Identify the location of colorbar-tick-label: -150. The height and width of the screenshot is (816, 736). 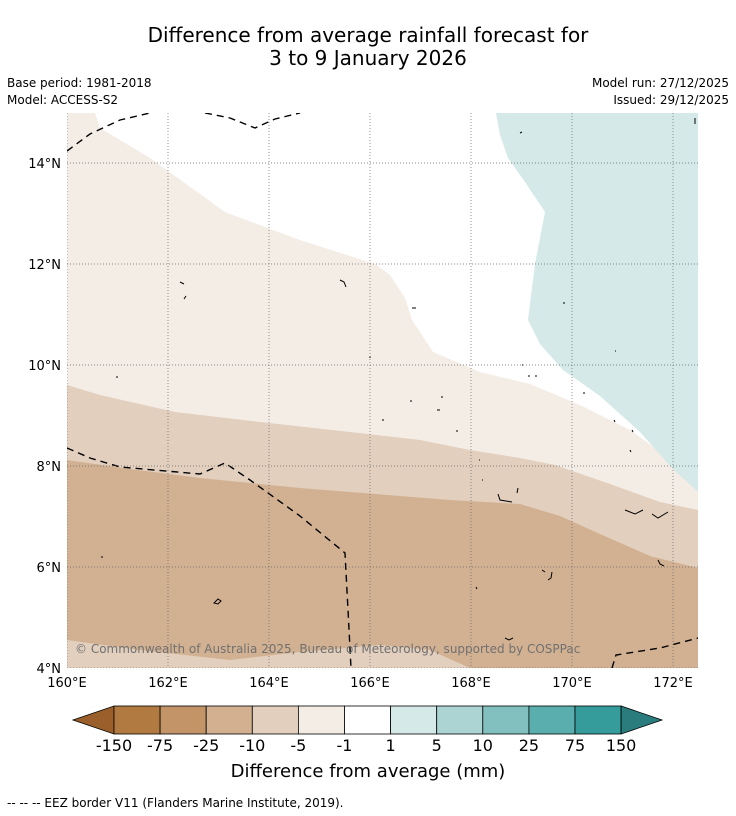
(114, 745).